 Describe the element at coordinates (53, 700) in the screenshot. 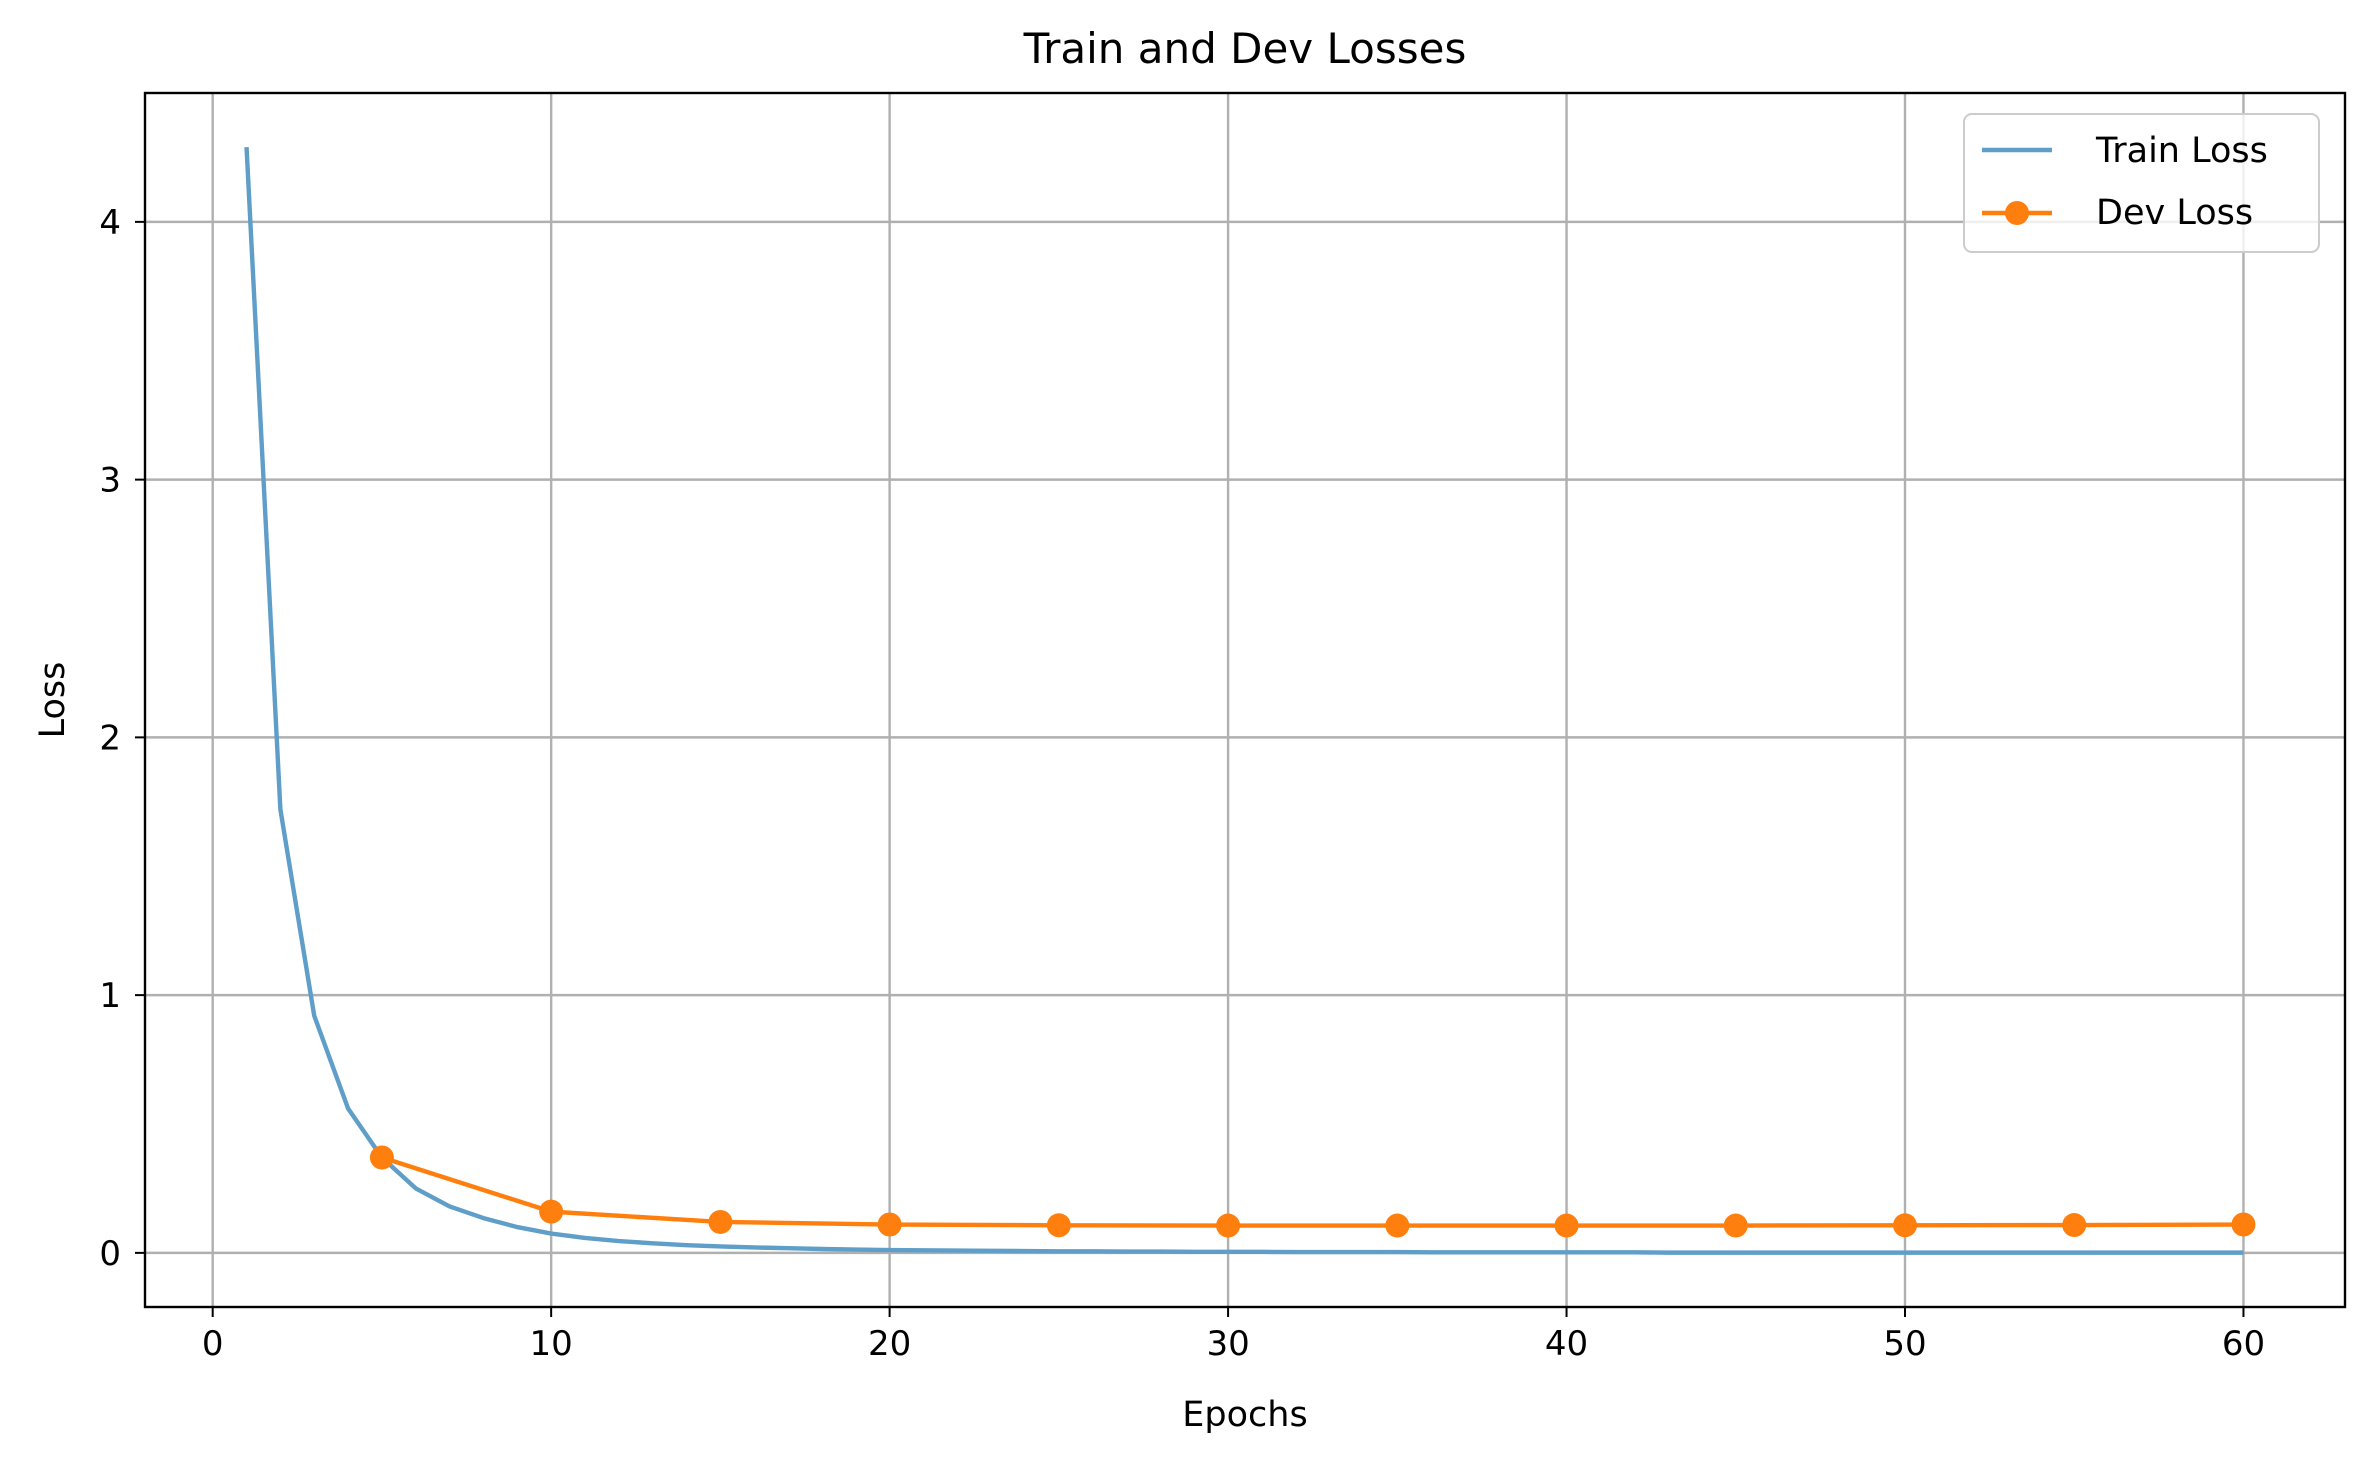

I see `y-axis-label: Loss` at that location.